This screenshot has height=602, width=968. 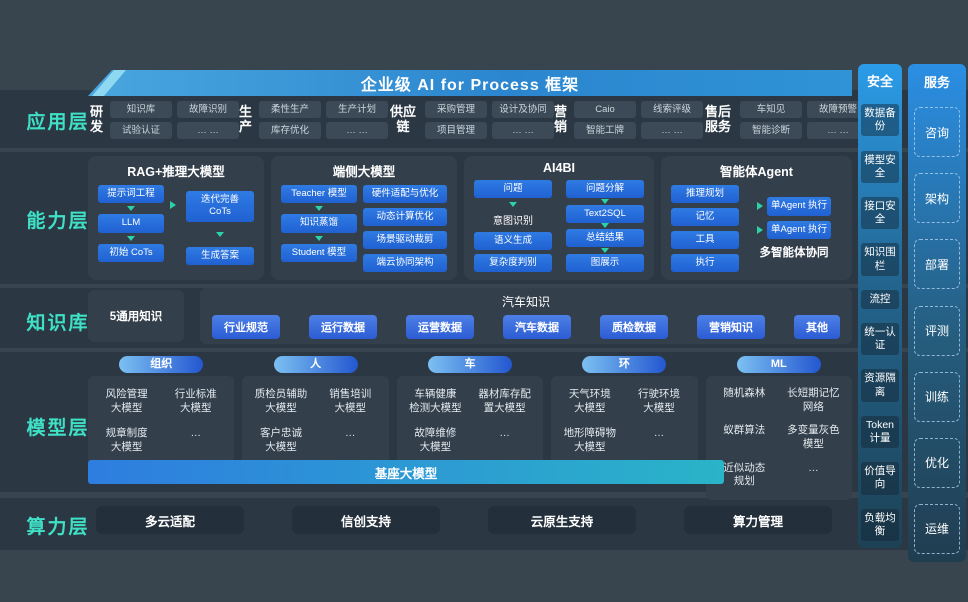 I want to click on service-item: 评测, so click(x=937, y=330).